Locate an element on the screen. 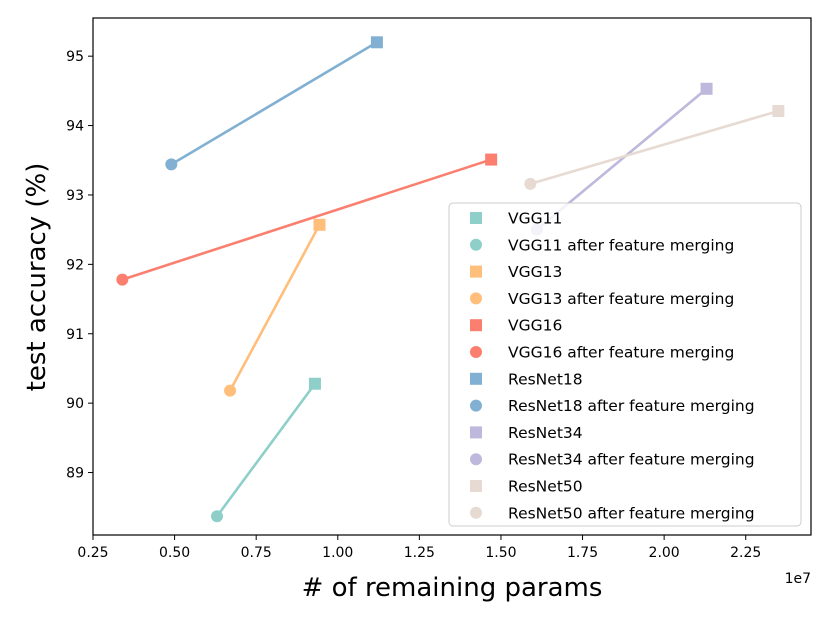 The height and width of the screenshot is (623, 830). vgg16-original-point is located at coordinates (491, 159).